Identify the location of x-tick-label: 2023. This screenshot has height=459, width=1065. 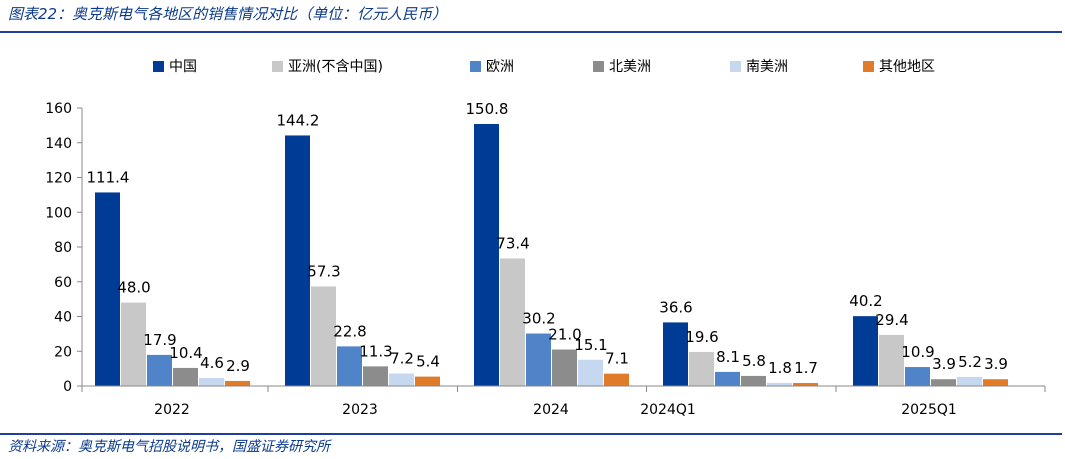
(360, 410).